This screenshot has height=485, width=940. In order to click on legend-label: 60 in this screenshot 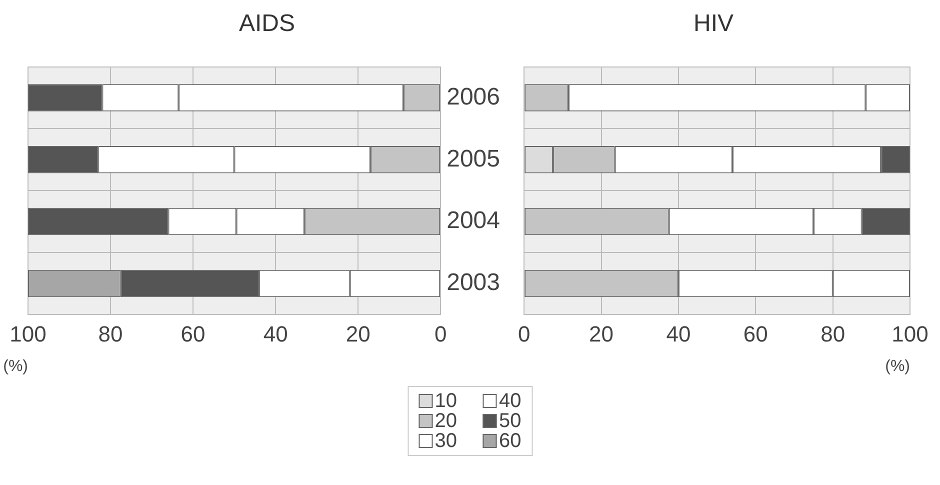, I will do `click(510, 441)`.